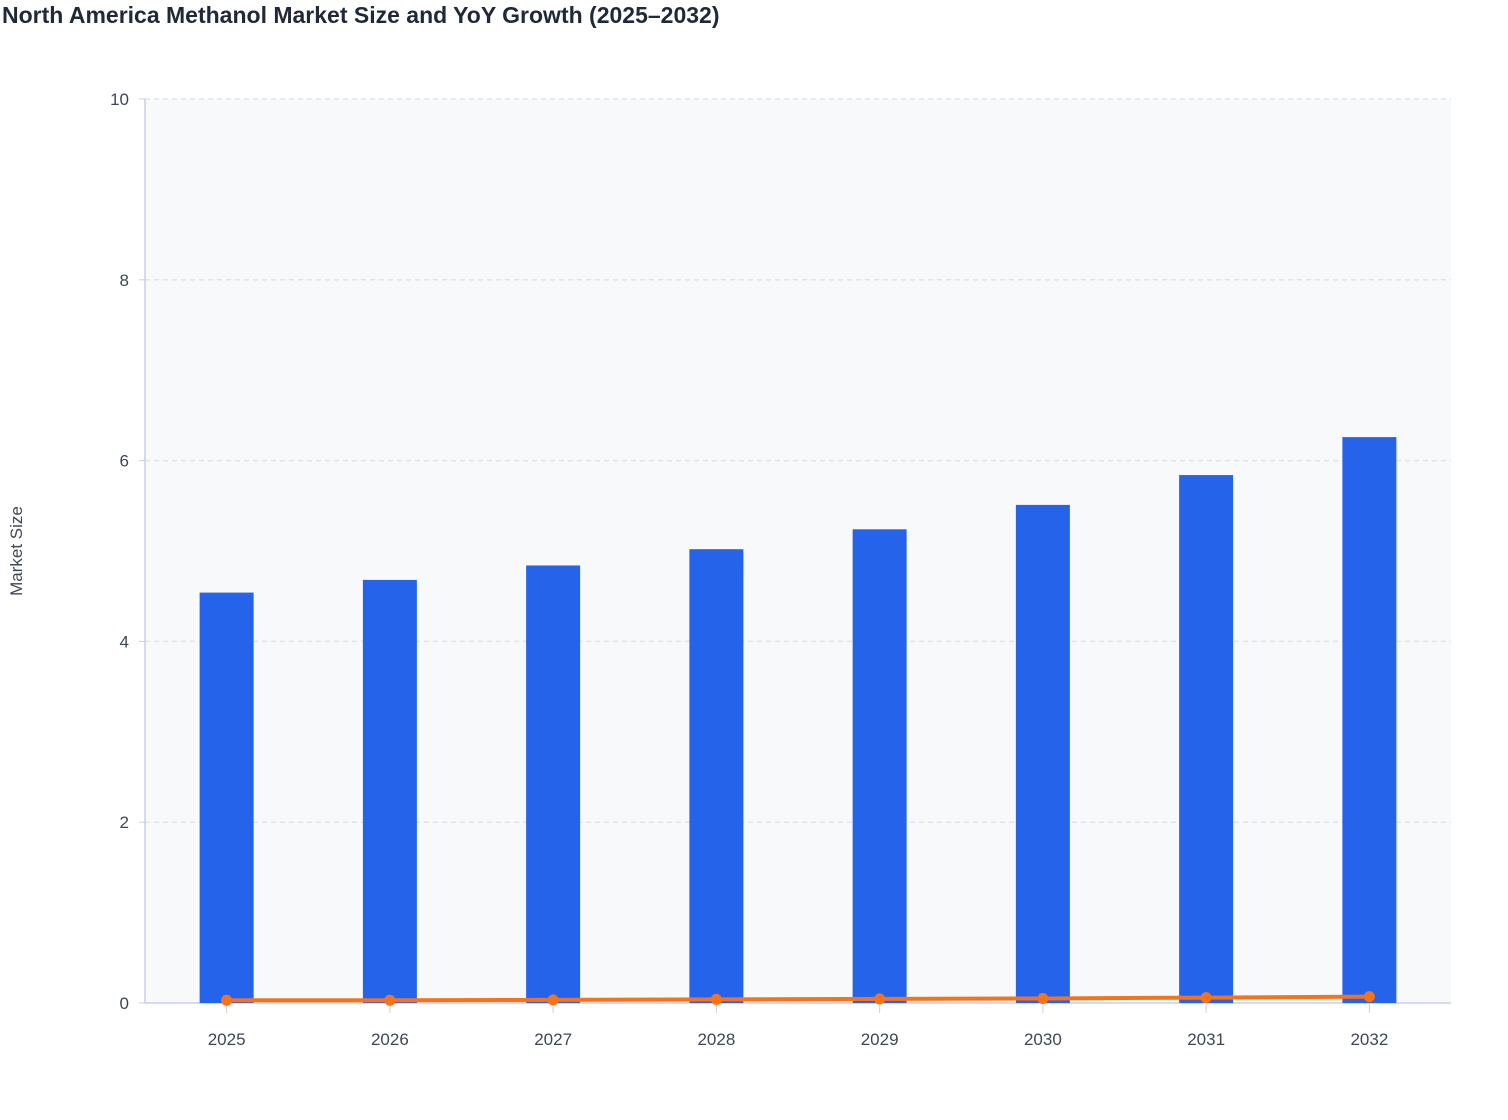  What do you see at coordinates (880, 1039) in the screenshot?
I see `x-tick-label: 2029` at bounding box center [880, 1039].